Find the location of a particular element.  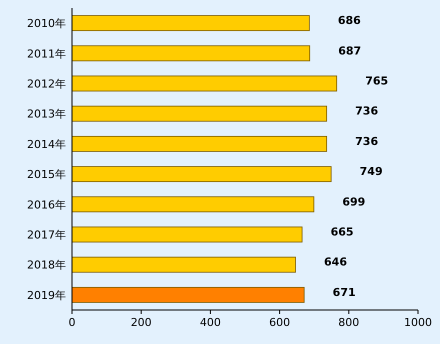

x-tick-label: 600 is located at coordinates (279, 322).